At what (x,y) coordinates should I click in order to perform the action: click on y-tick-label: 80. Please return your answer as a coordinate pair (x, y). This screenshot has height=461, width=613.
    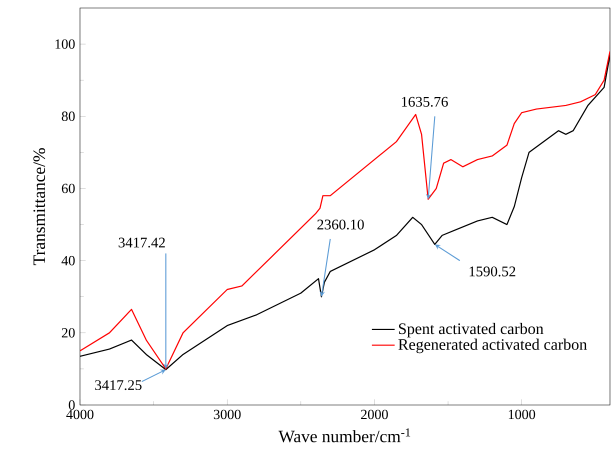
    Looking at the image, I should click on (68, 117).